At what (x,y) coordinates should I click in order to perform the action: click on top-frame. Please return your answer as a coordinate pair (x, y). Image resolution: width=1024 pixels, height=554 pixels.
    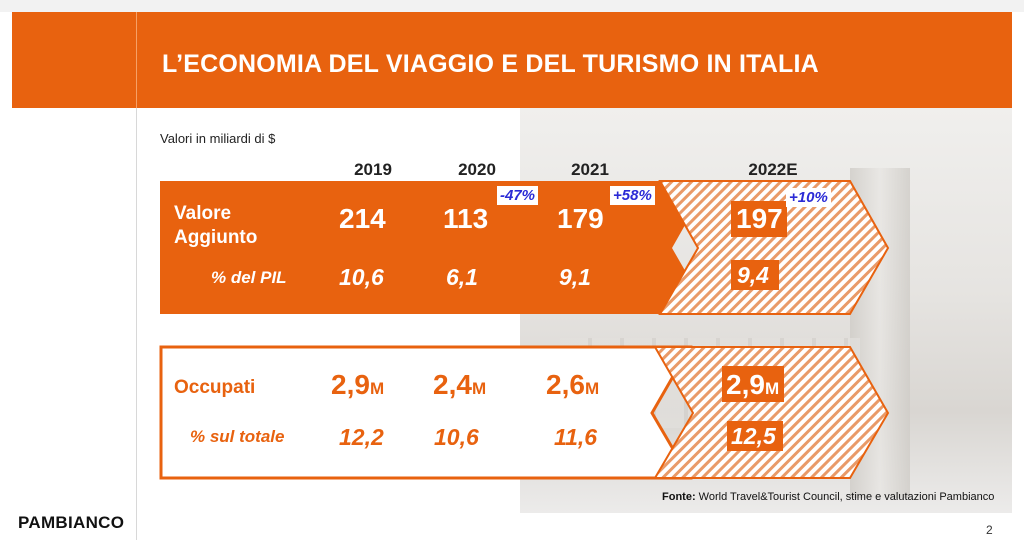
    Looking at the image, I should click on (512, 6).